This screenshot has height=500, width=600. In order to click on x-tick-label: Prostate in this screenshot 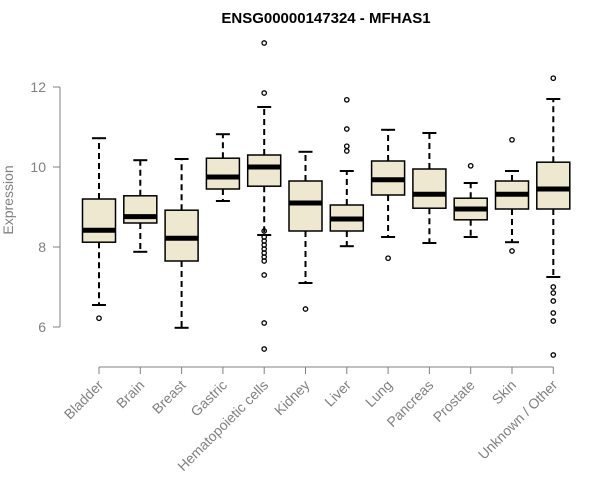, I will do `click(454, 401)`.